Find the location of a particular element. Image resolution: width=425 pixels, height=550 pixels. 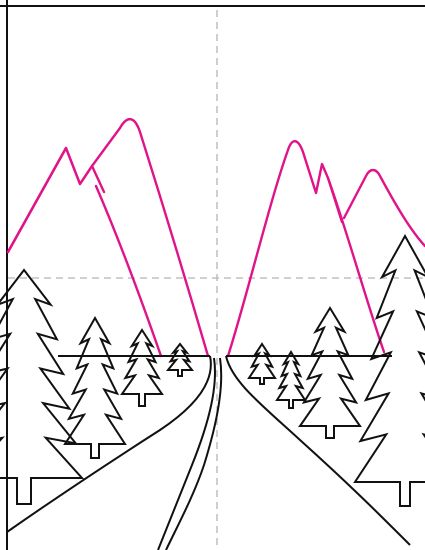

pine-tree-center-small is located at coordinates (262, 363).